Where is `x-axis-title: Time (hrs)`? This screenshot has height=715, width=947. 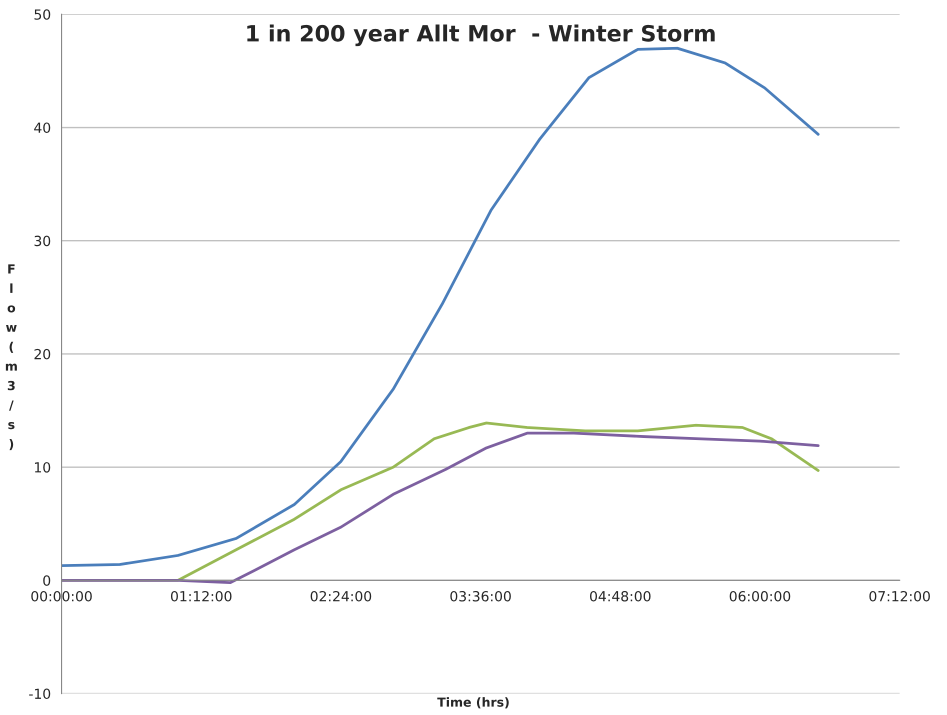
x-axis-title: Time (hrs) is located at coordinates (473, 702).